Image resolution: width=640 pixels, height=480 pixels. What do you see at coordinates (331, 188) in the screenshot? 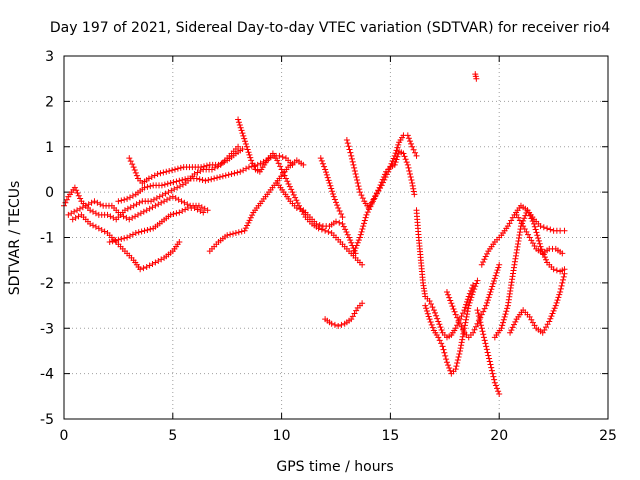
I see `series-s10` at bounding box center [331, 188].